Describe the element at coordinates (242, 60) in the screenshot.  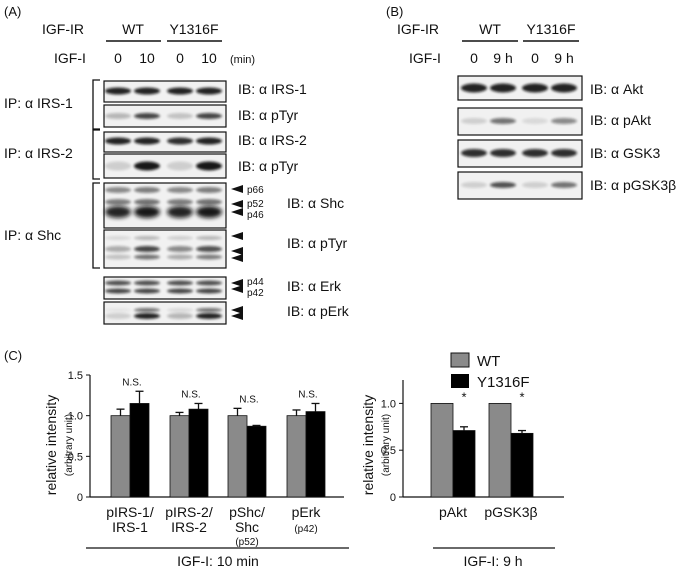
I see `panel-a-time-unit: (min)` at that location.